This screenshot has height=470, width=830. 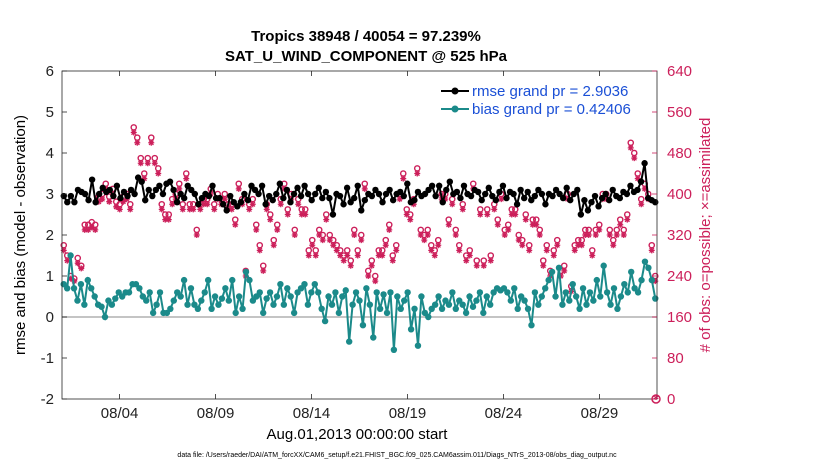 What do you see at coordinates (679, 112) in the screenshot?
I see `y-right-tick-label: 560` at bounding box center [679, 112].